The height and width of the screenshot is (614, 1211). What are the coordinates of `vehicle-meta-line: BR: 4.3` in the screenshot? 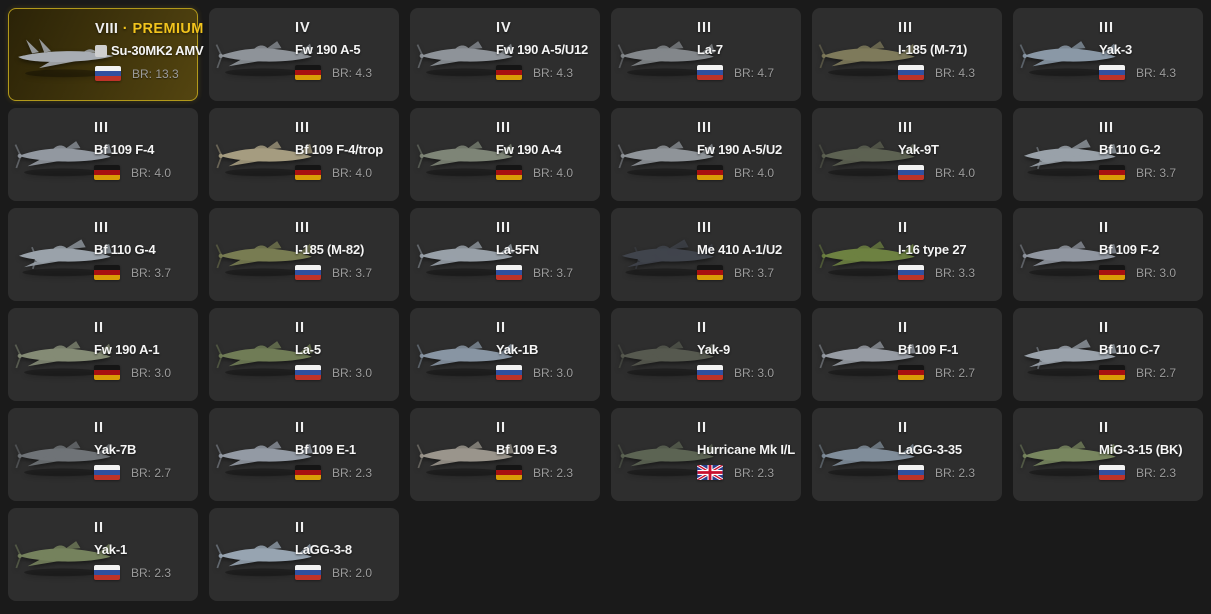 It's located at (1149, 72).